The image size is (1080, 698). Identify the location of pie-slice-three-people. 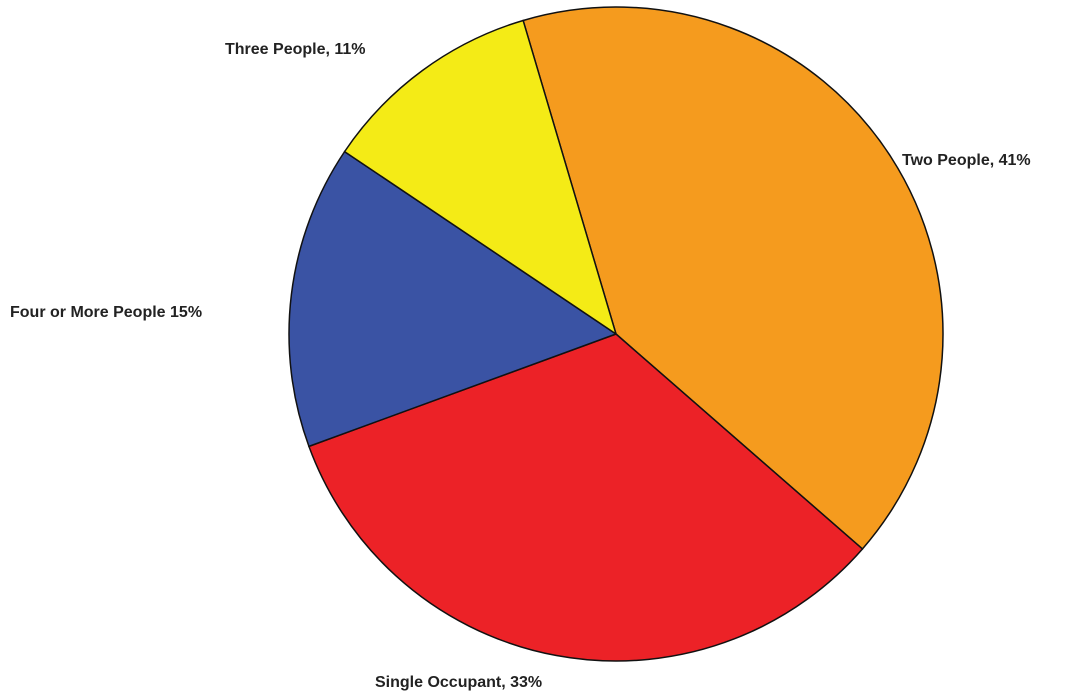
(480, 177).